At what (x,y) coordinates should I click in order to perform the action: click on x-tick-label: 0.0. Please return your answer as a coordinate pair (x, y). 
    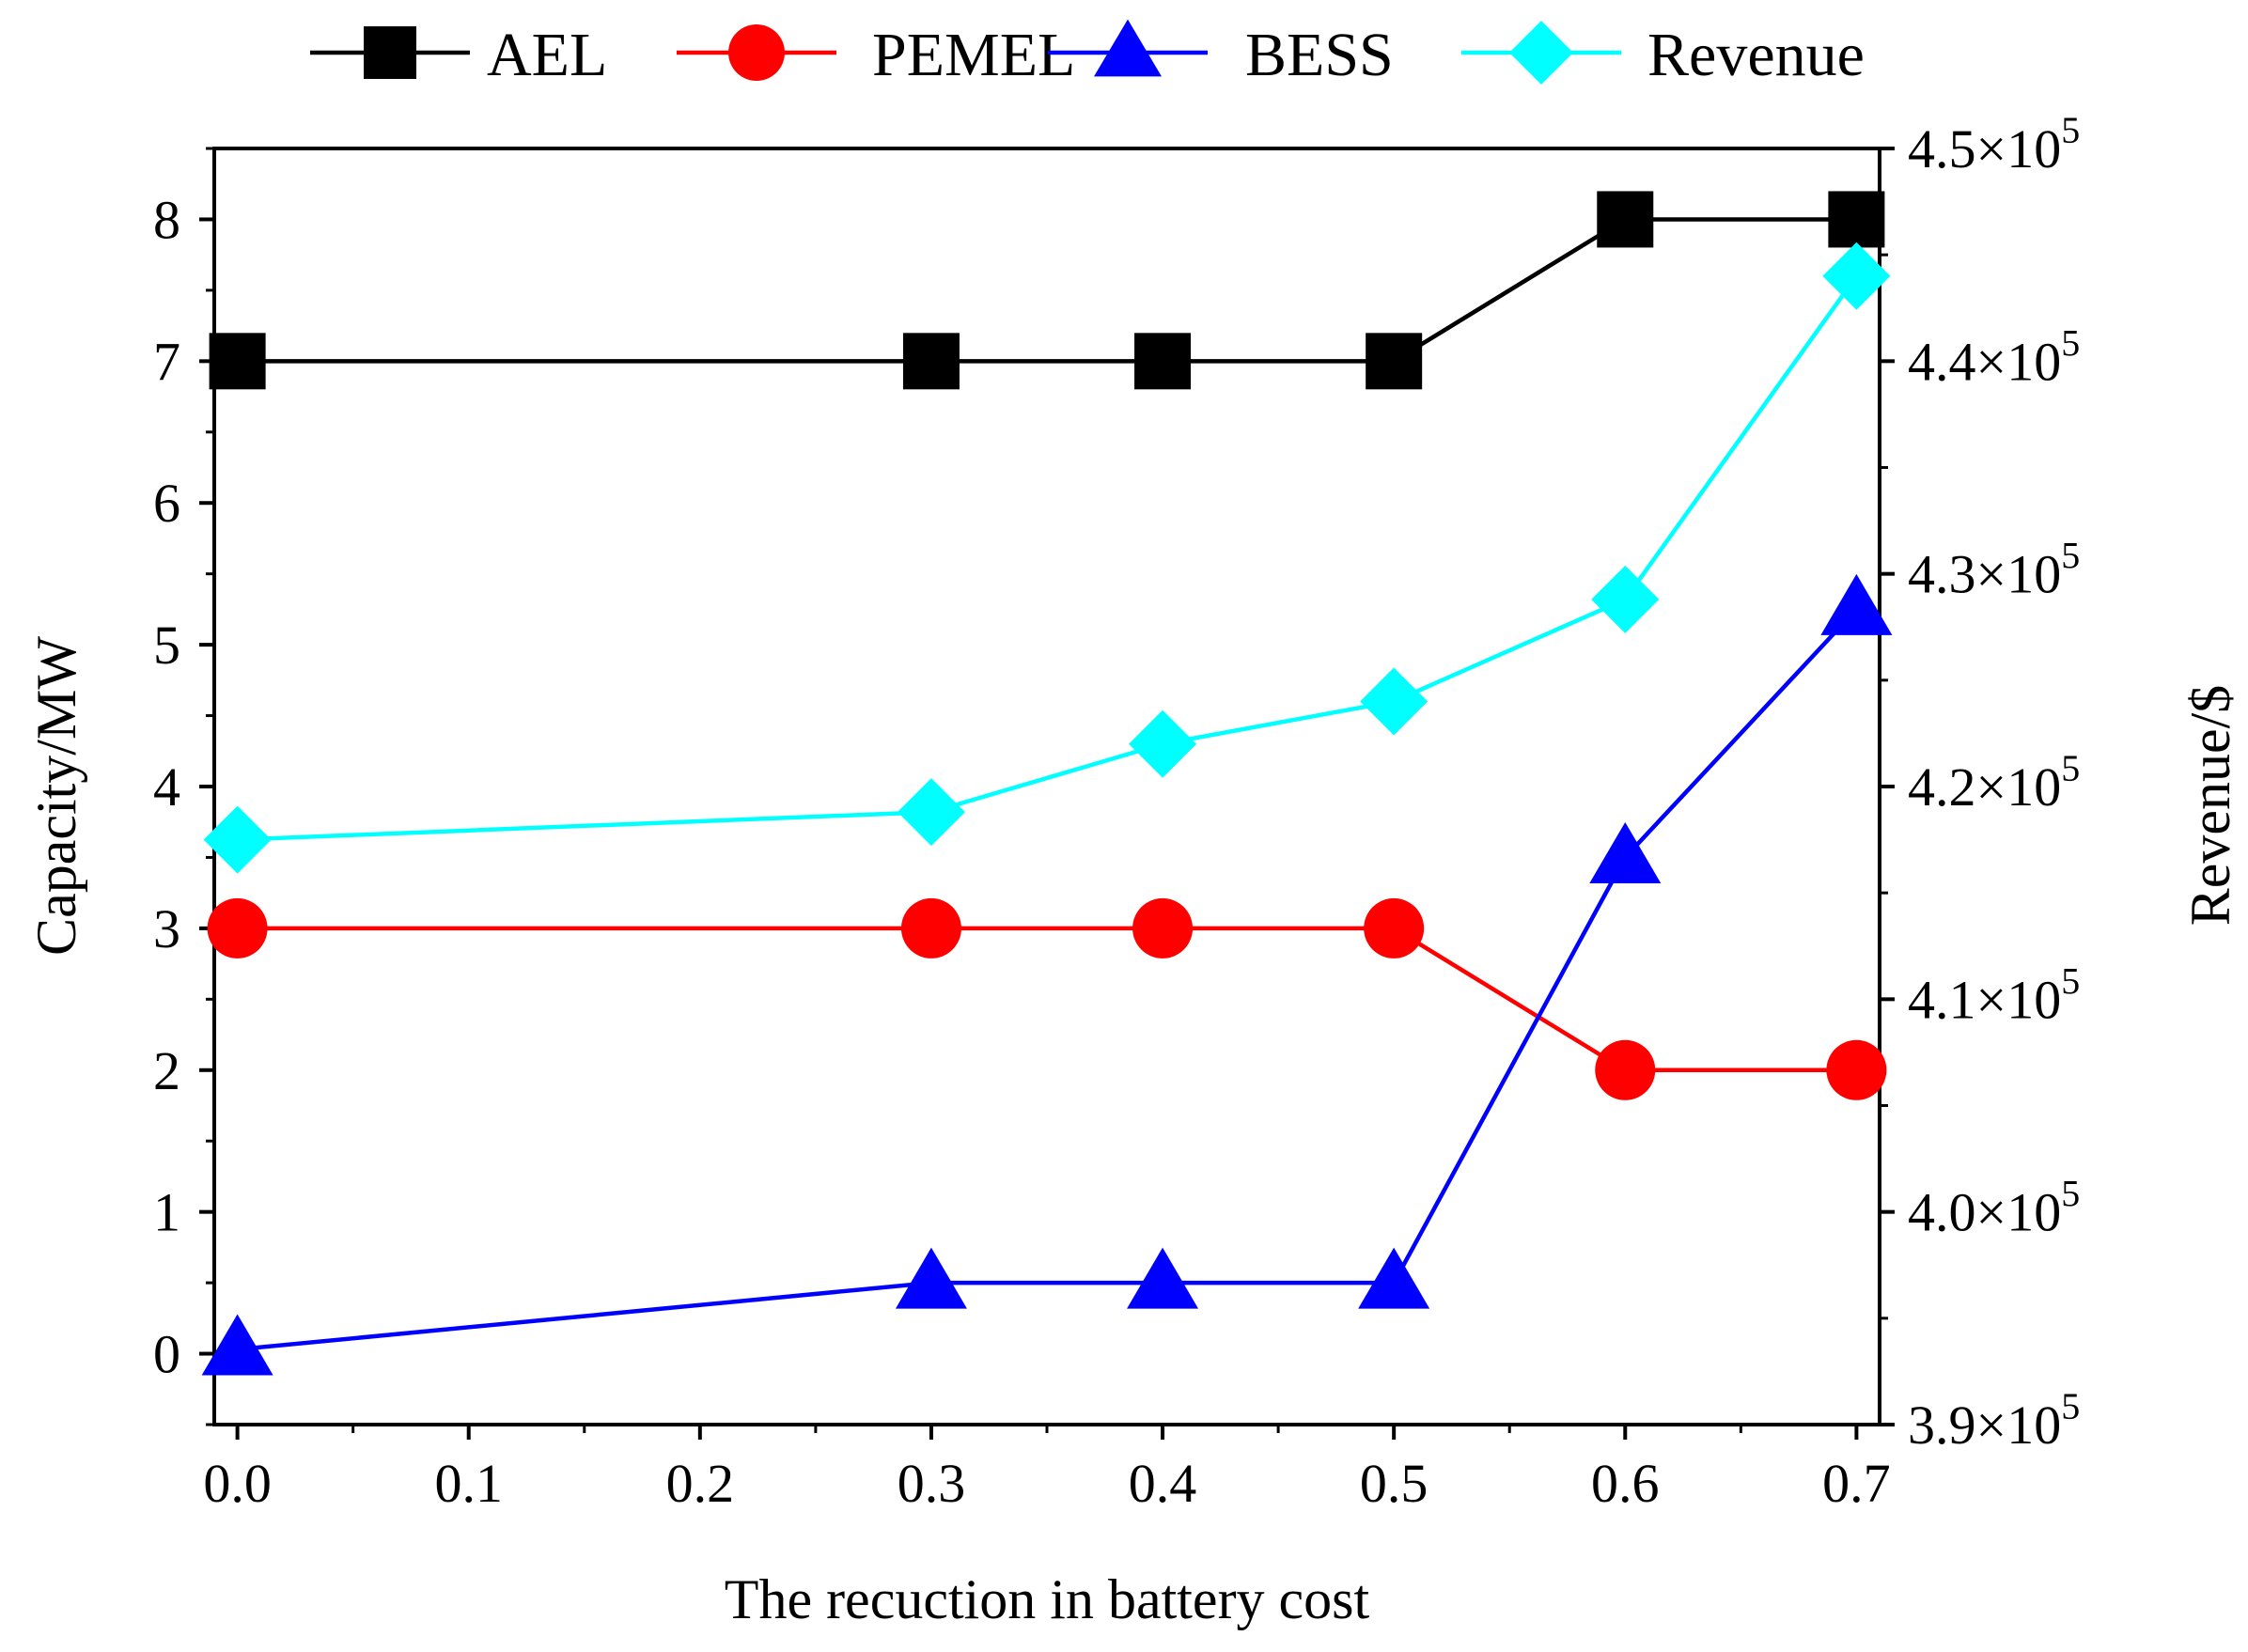
    Looking at the image, I should click on (237, 1483).